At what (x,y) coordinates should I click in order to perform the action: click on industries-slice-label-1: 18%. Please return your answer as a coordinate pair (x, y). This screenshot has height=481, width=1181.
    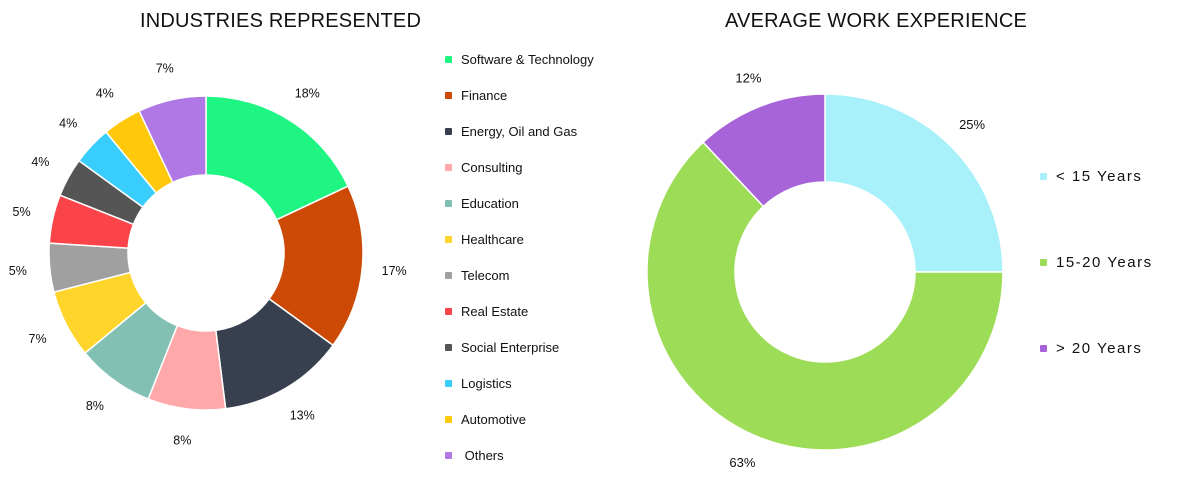
    Looking at the image, I should click on (307, 93).